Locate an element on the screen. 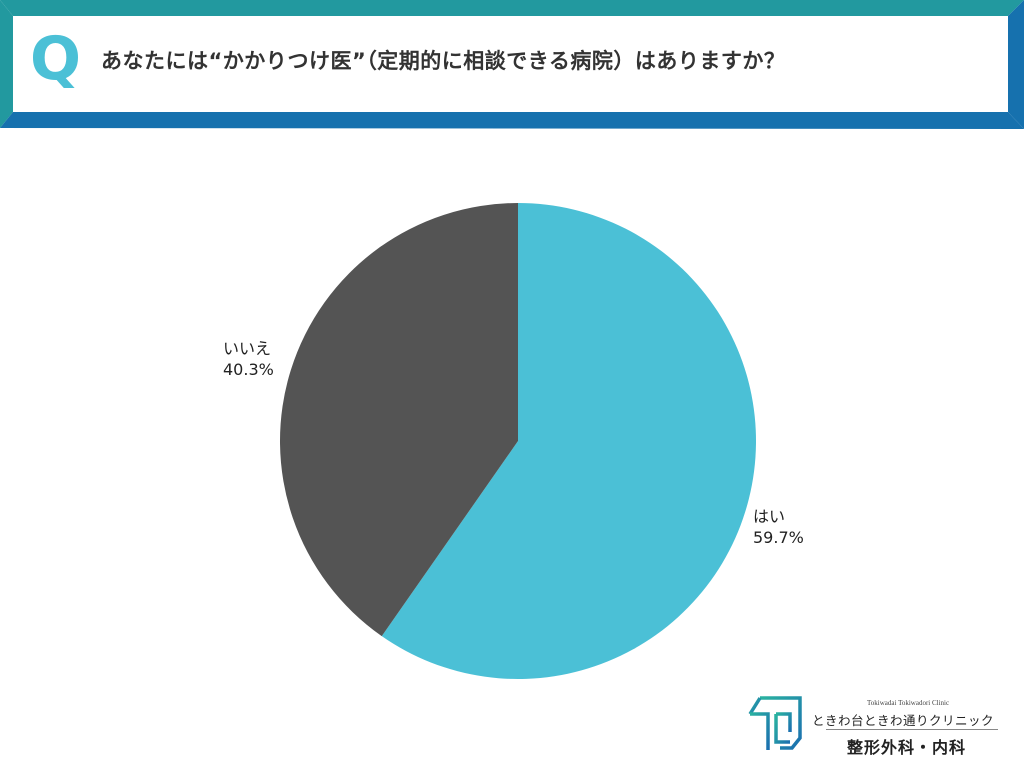 The width and height of the screenshot is (1024, 768). q-mark: Q is located at coordinates (56, 59).